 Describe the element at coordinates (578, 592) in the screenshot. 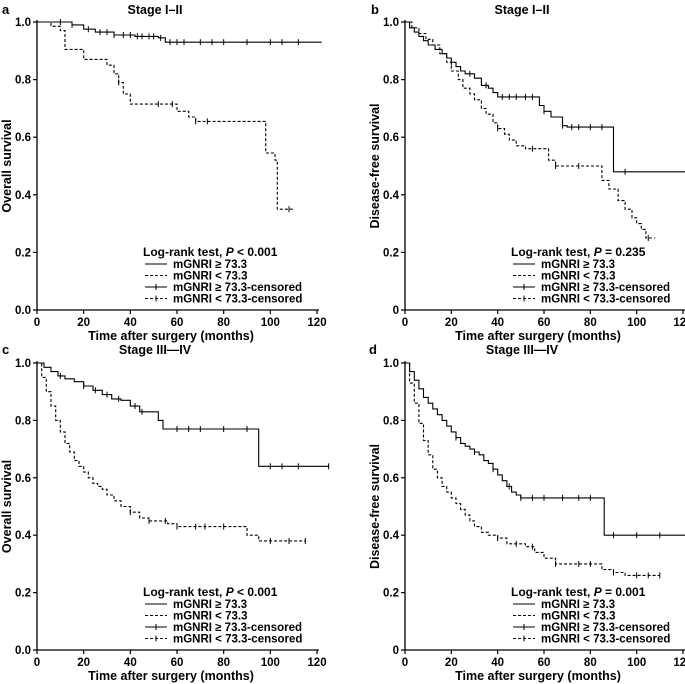

I see `legend-title: Log-rank test, P = 0.001` at that location.